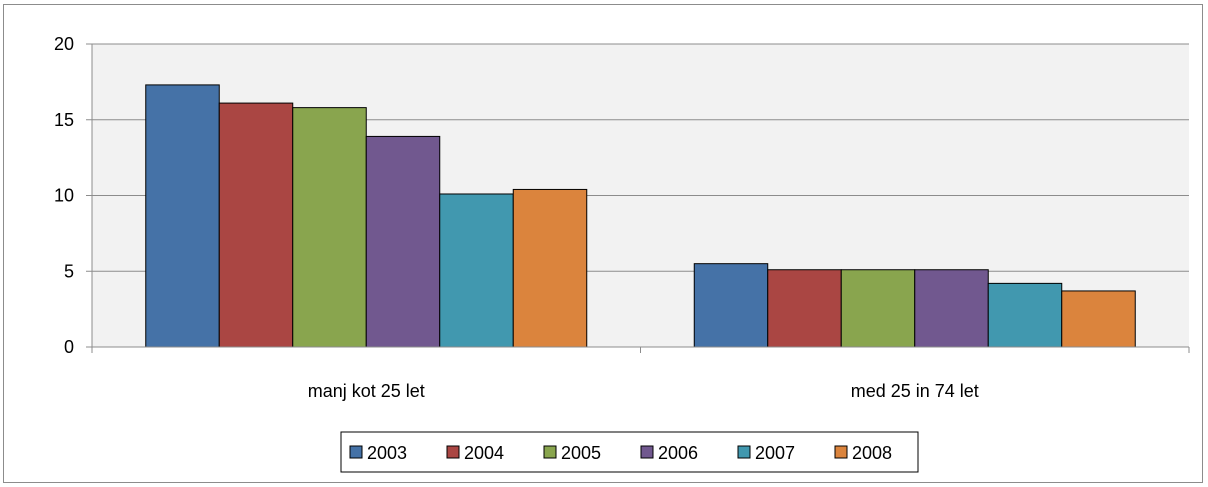 The height and width of the screenshot is (487, 1208). What do you see at coordinates (356, 452) in the screenshot?
I see `legend-swatch-2003` at bounding box center [356, 452].